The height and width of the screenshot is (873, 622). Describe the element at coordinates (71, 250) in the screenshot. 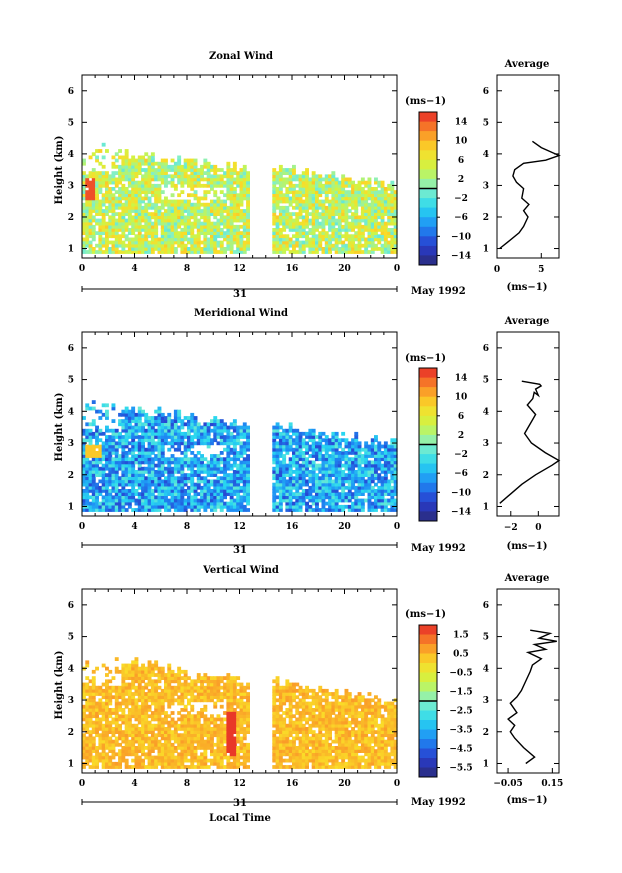

I see `y-tick-label: 1` at that location.